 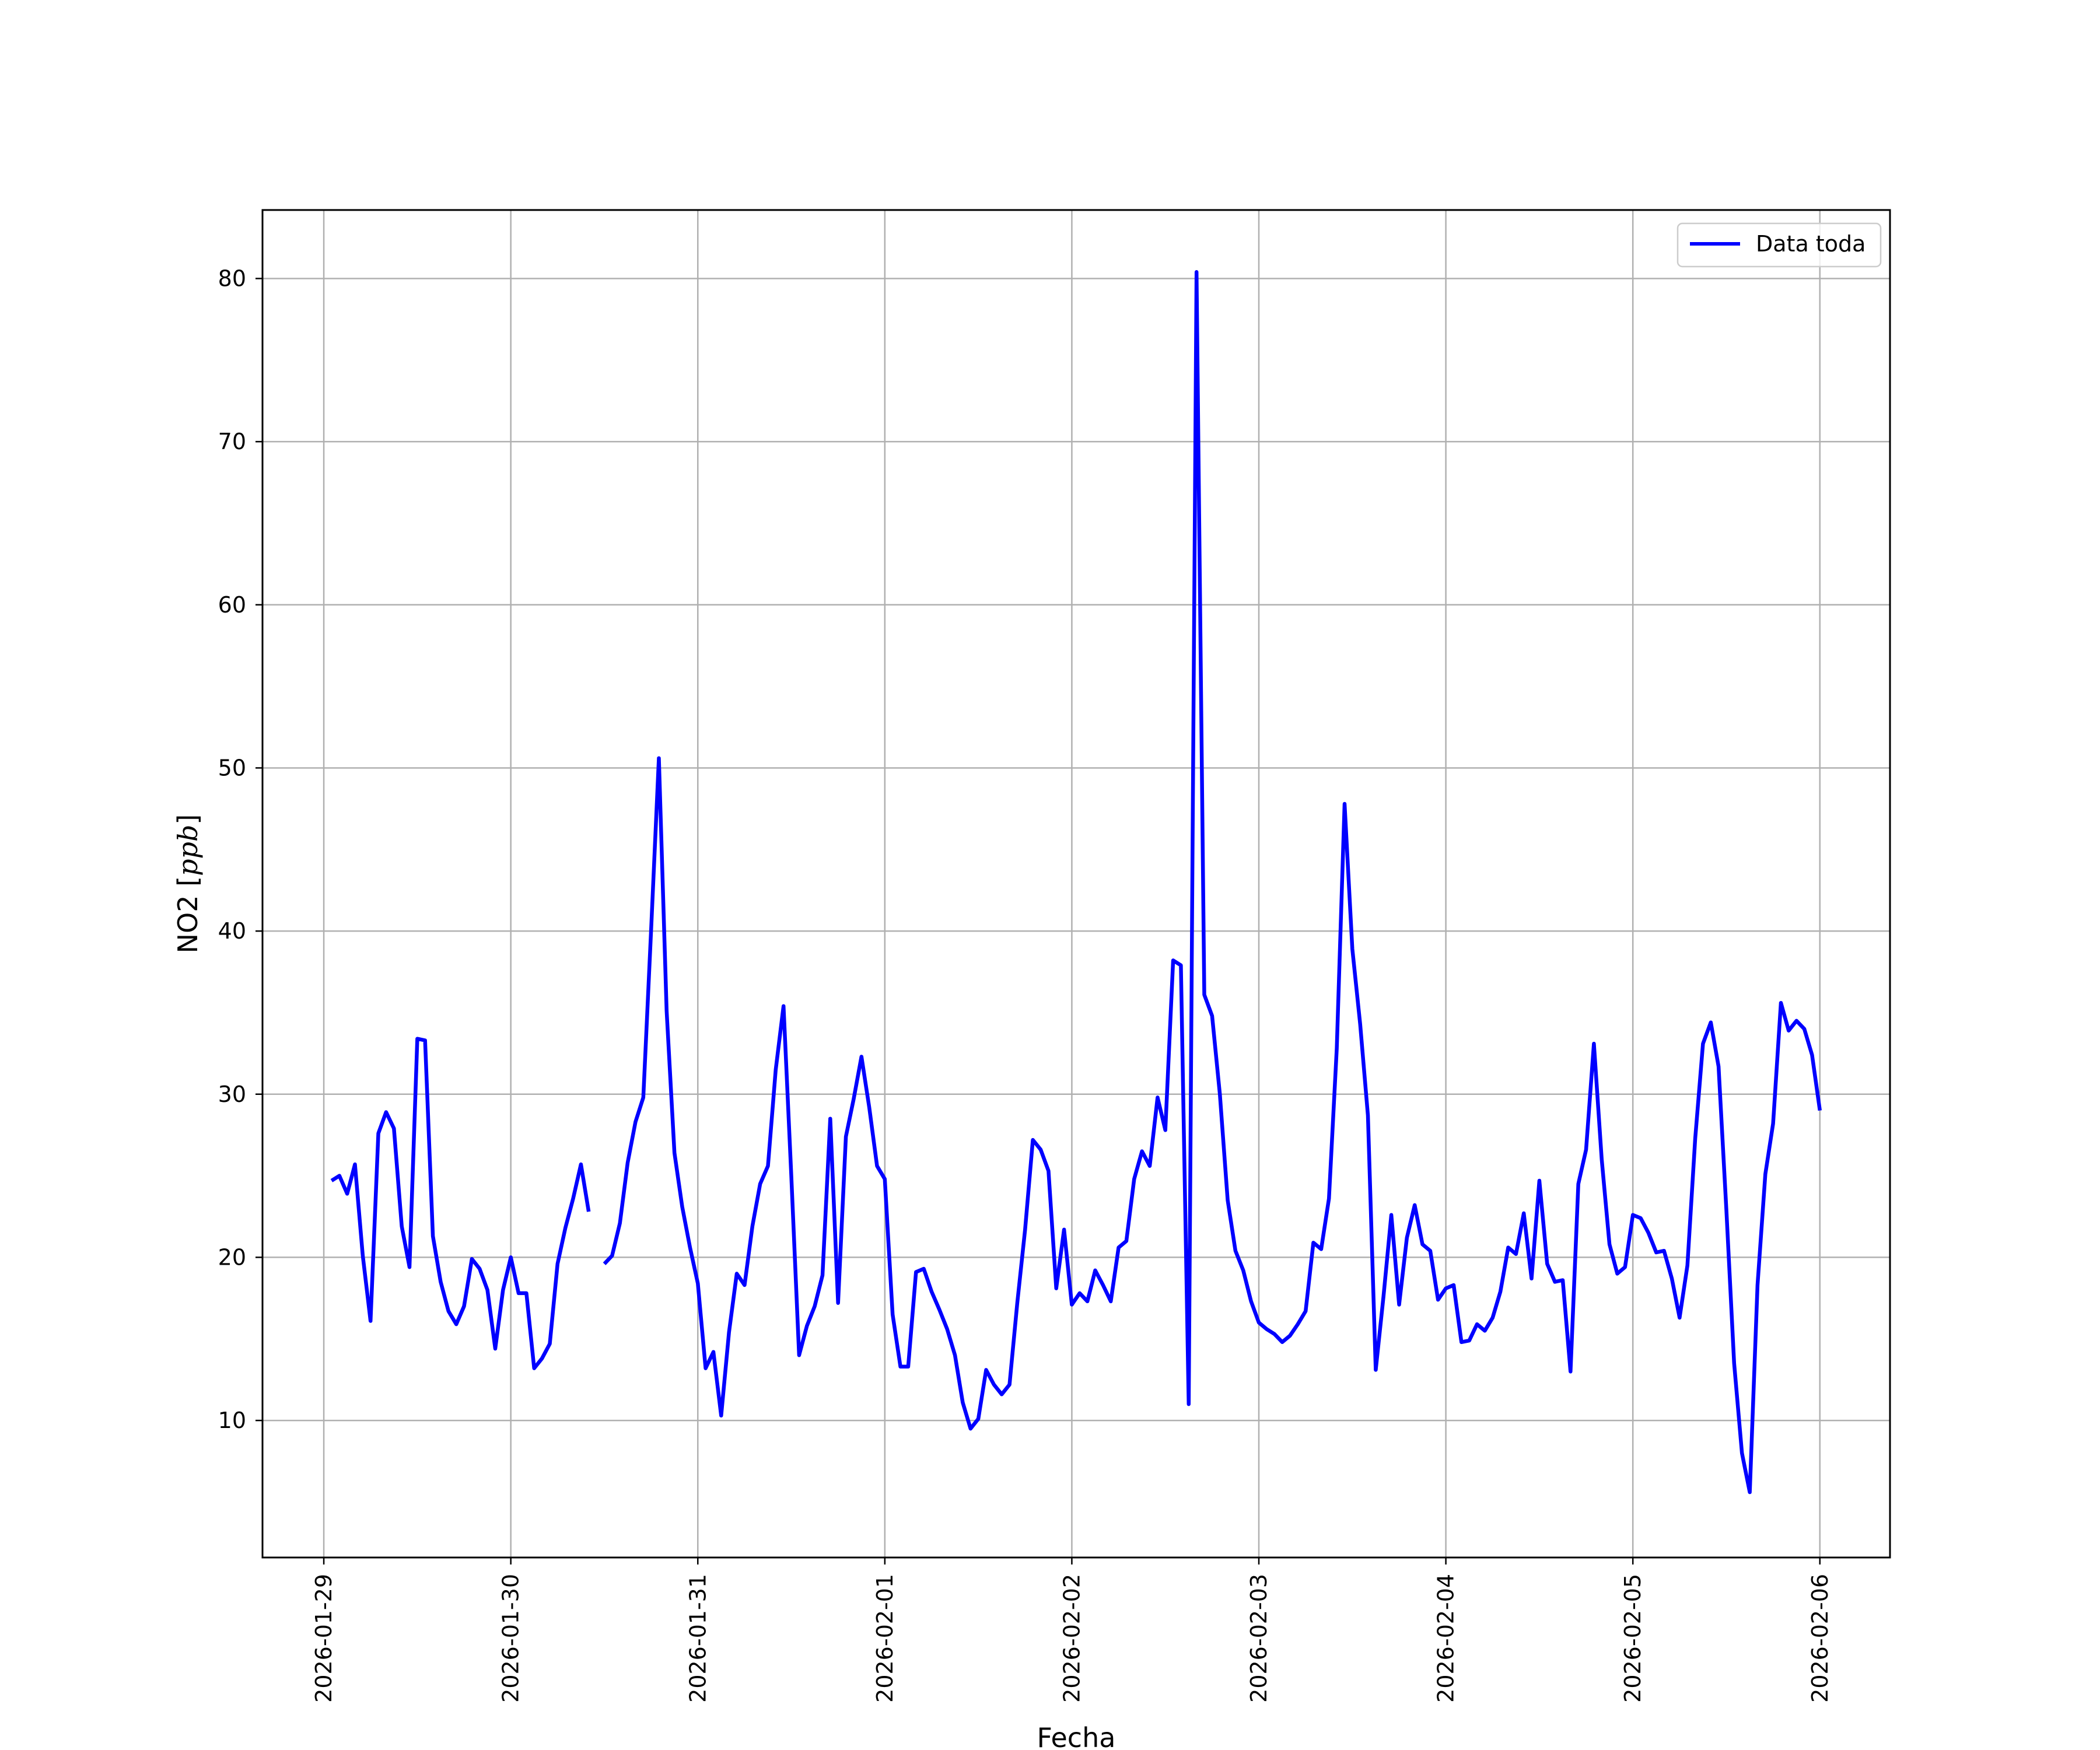 What do you see at coordinates (697, 1638) in the screenshot?
I see `x-tick-label: 2026-01-31` at bounding box center [697, 1638].